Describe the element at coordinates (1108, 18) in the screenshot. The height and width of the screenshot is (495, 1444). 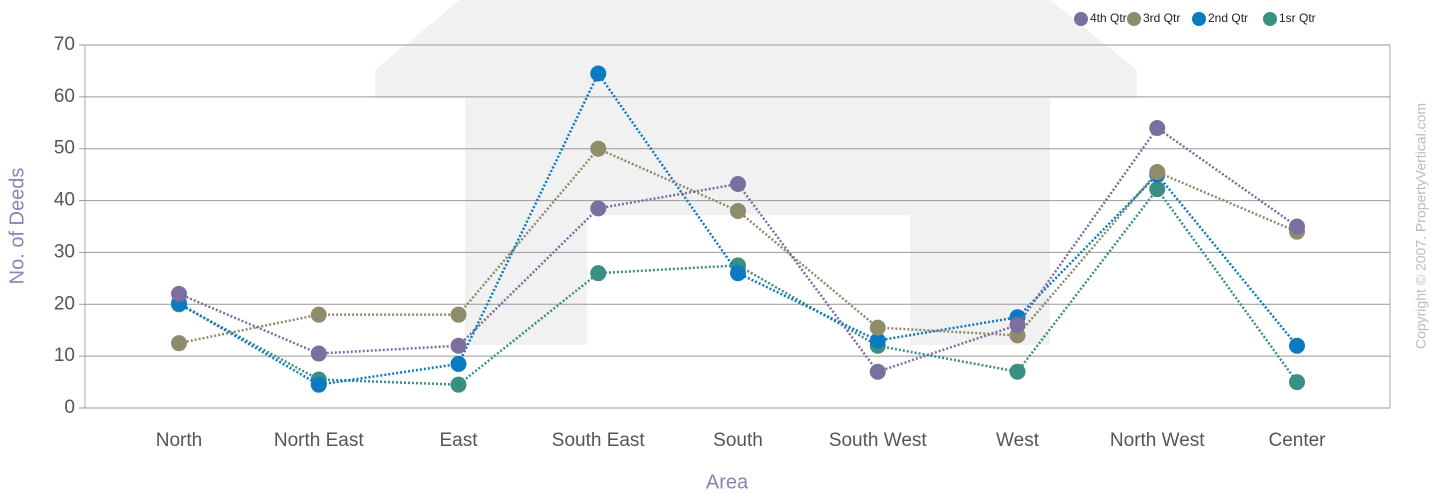
I see `legend-label: 4th Qtr` at that location.